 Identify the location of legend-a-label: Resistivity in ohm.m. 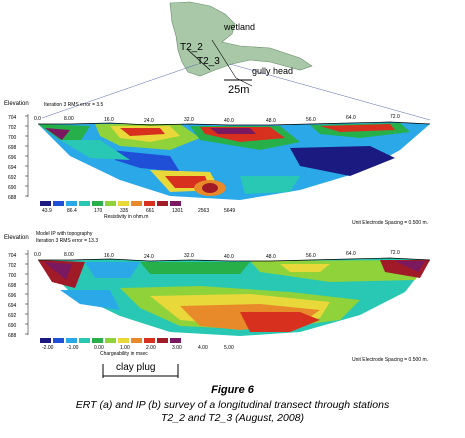
(126, 217).